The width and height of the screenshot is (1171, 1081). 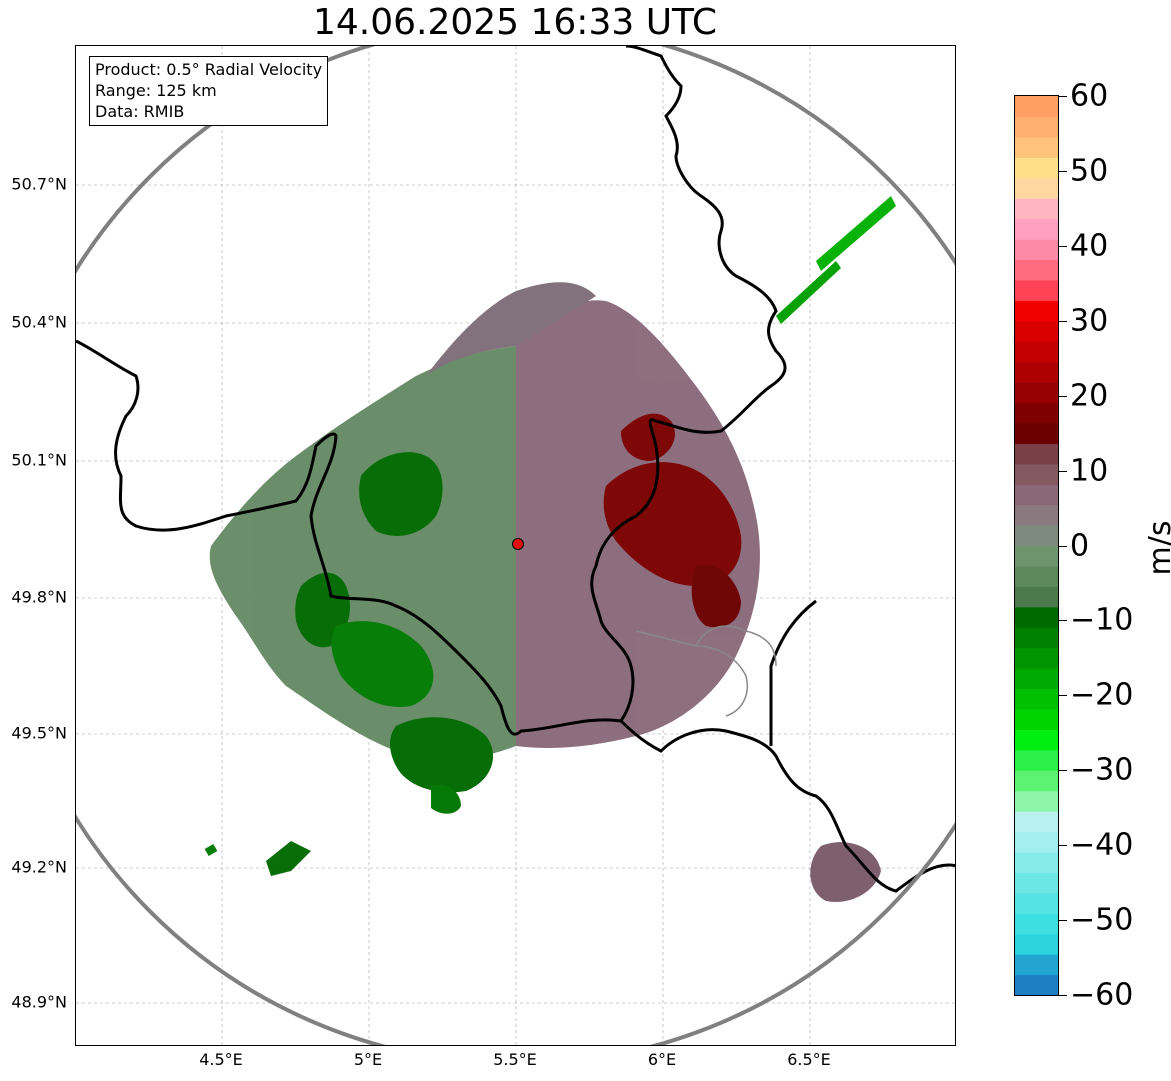 What do you see at coordinates (1102, 695) in the screenshot?
I see `colorbar-tick-label: −20` at bounding box center [1102, 695].